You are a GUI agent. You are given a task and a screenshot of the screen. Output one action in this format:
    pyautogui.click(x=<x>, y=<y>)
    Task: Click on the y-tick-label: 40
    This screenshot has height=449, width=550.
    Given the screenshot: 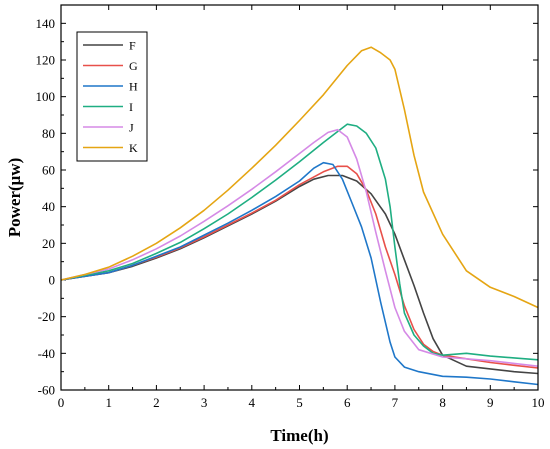 What is the action you would take?
    pyautogui.click(x=48, y=206)
    